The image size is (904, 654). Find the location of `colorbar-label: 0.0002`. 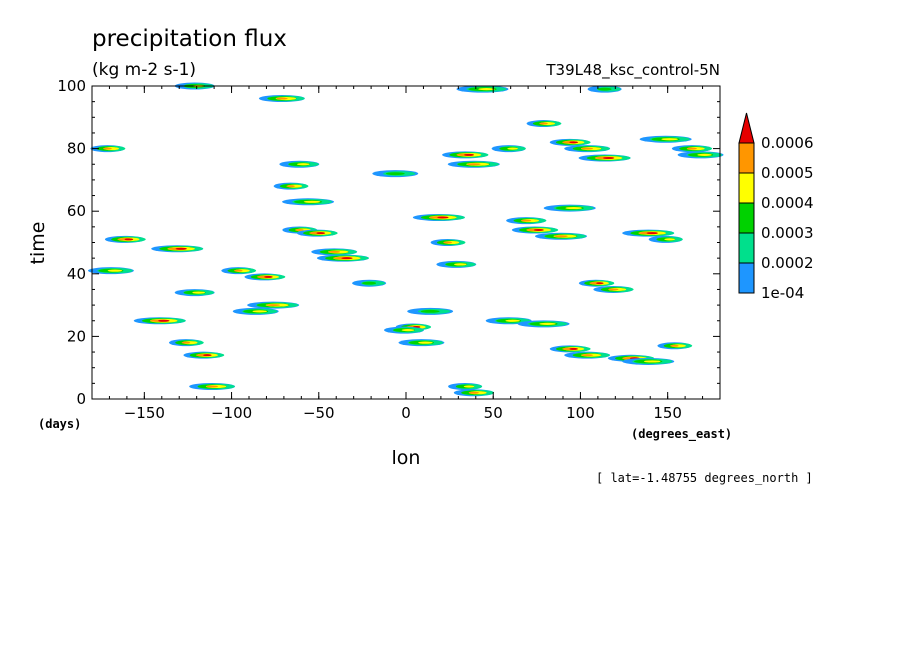

colorbar-label: 0.0002 is located at coordinates (787, 263).